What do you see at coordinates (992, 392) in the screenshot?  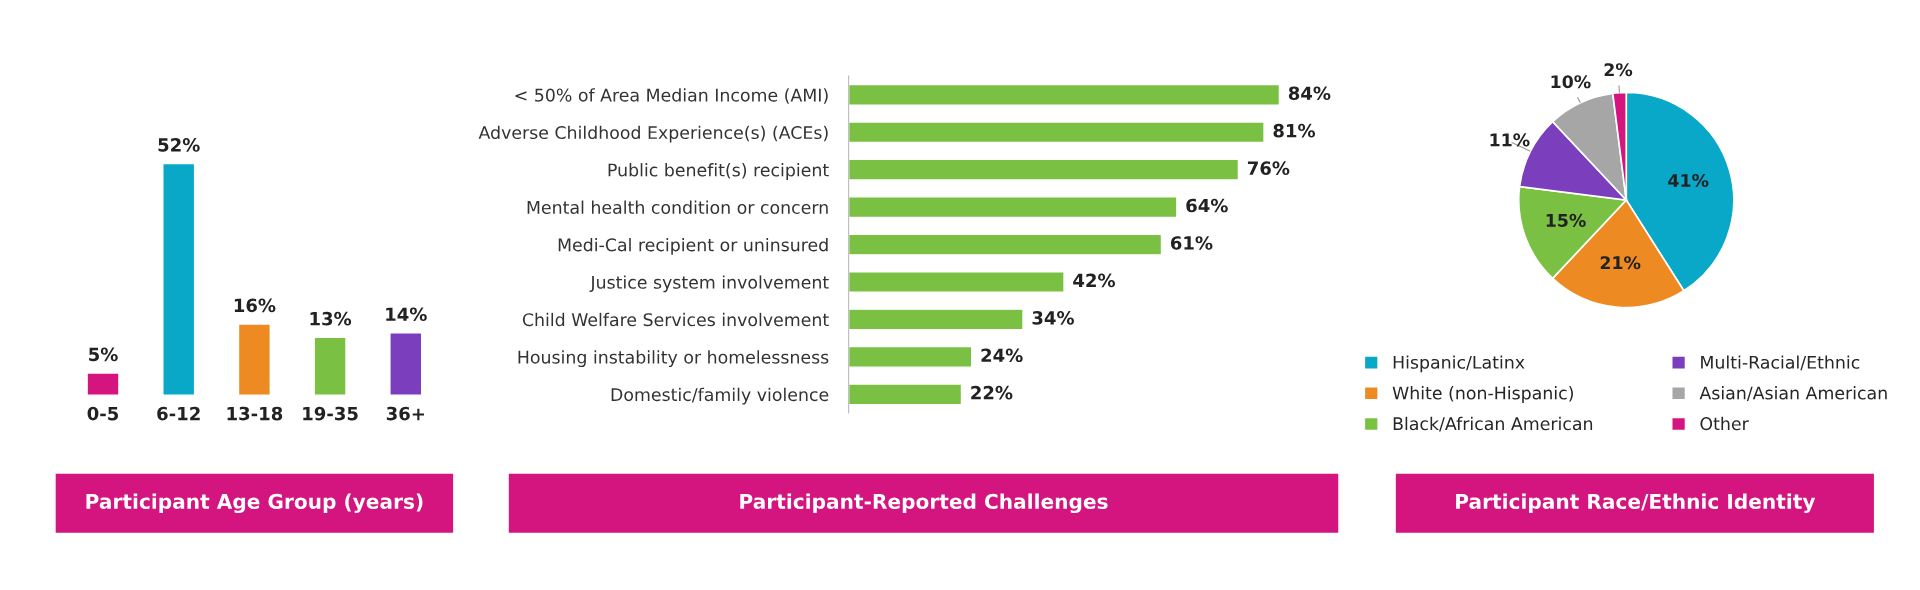 I see `data-label: 22%` at bounding box center [992, 392].